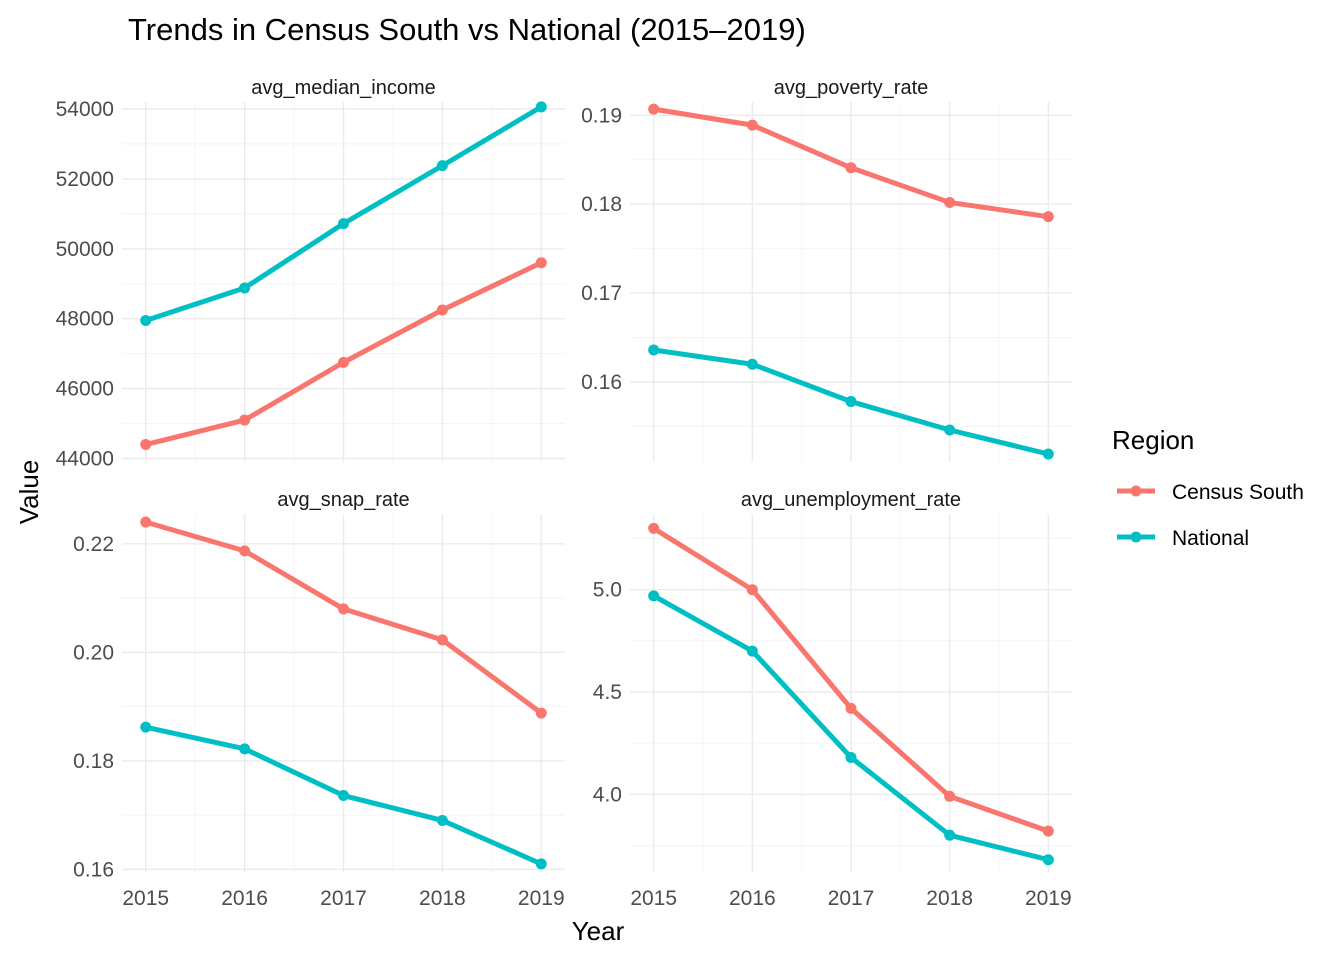 The height and width of the screenshot is (960, 1344). What do you see at coordinates (85, 249) in the screenshot?
I see `y-tick-label: 50000` at bounding box center [85, 249].